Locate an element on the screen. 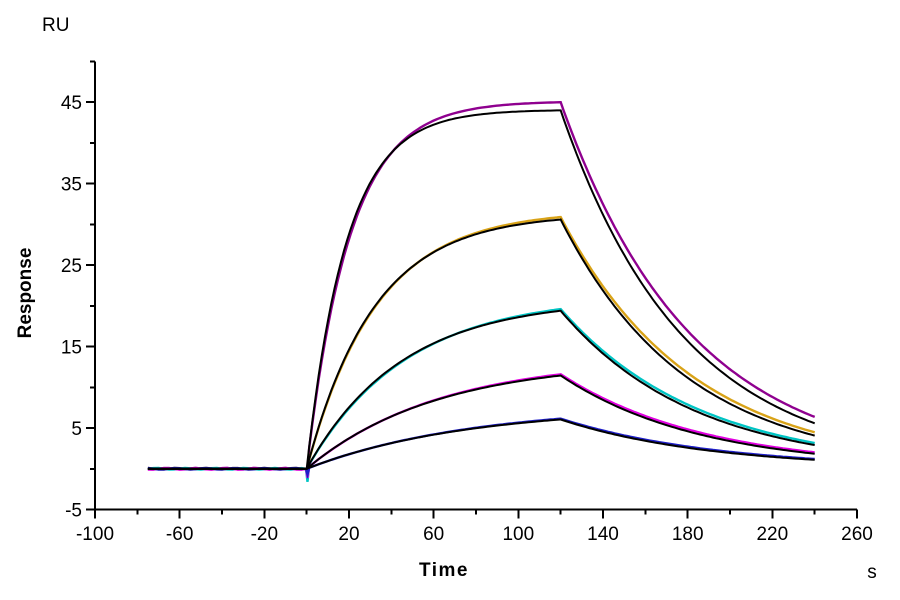  x-axis-unit-label: s is located at coordinates (872, 572).